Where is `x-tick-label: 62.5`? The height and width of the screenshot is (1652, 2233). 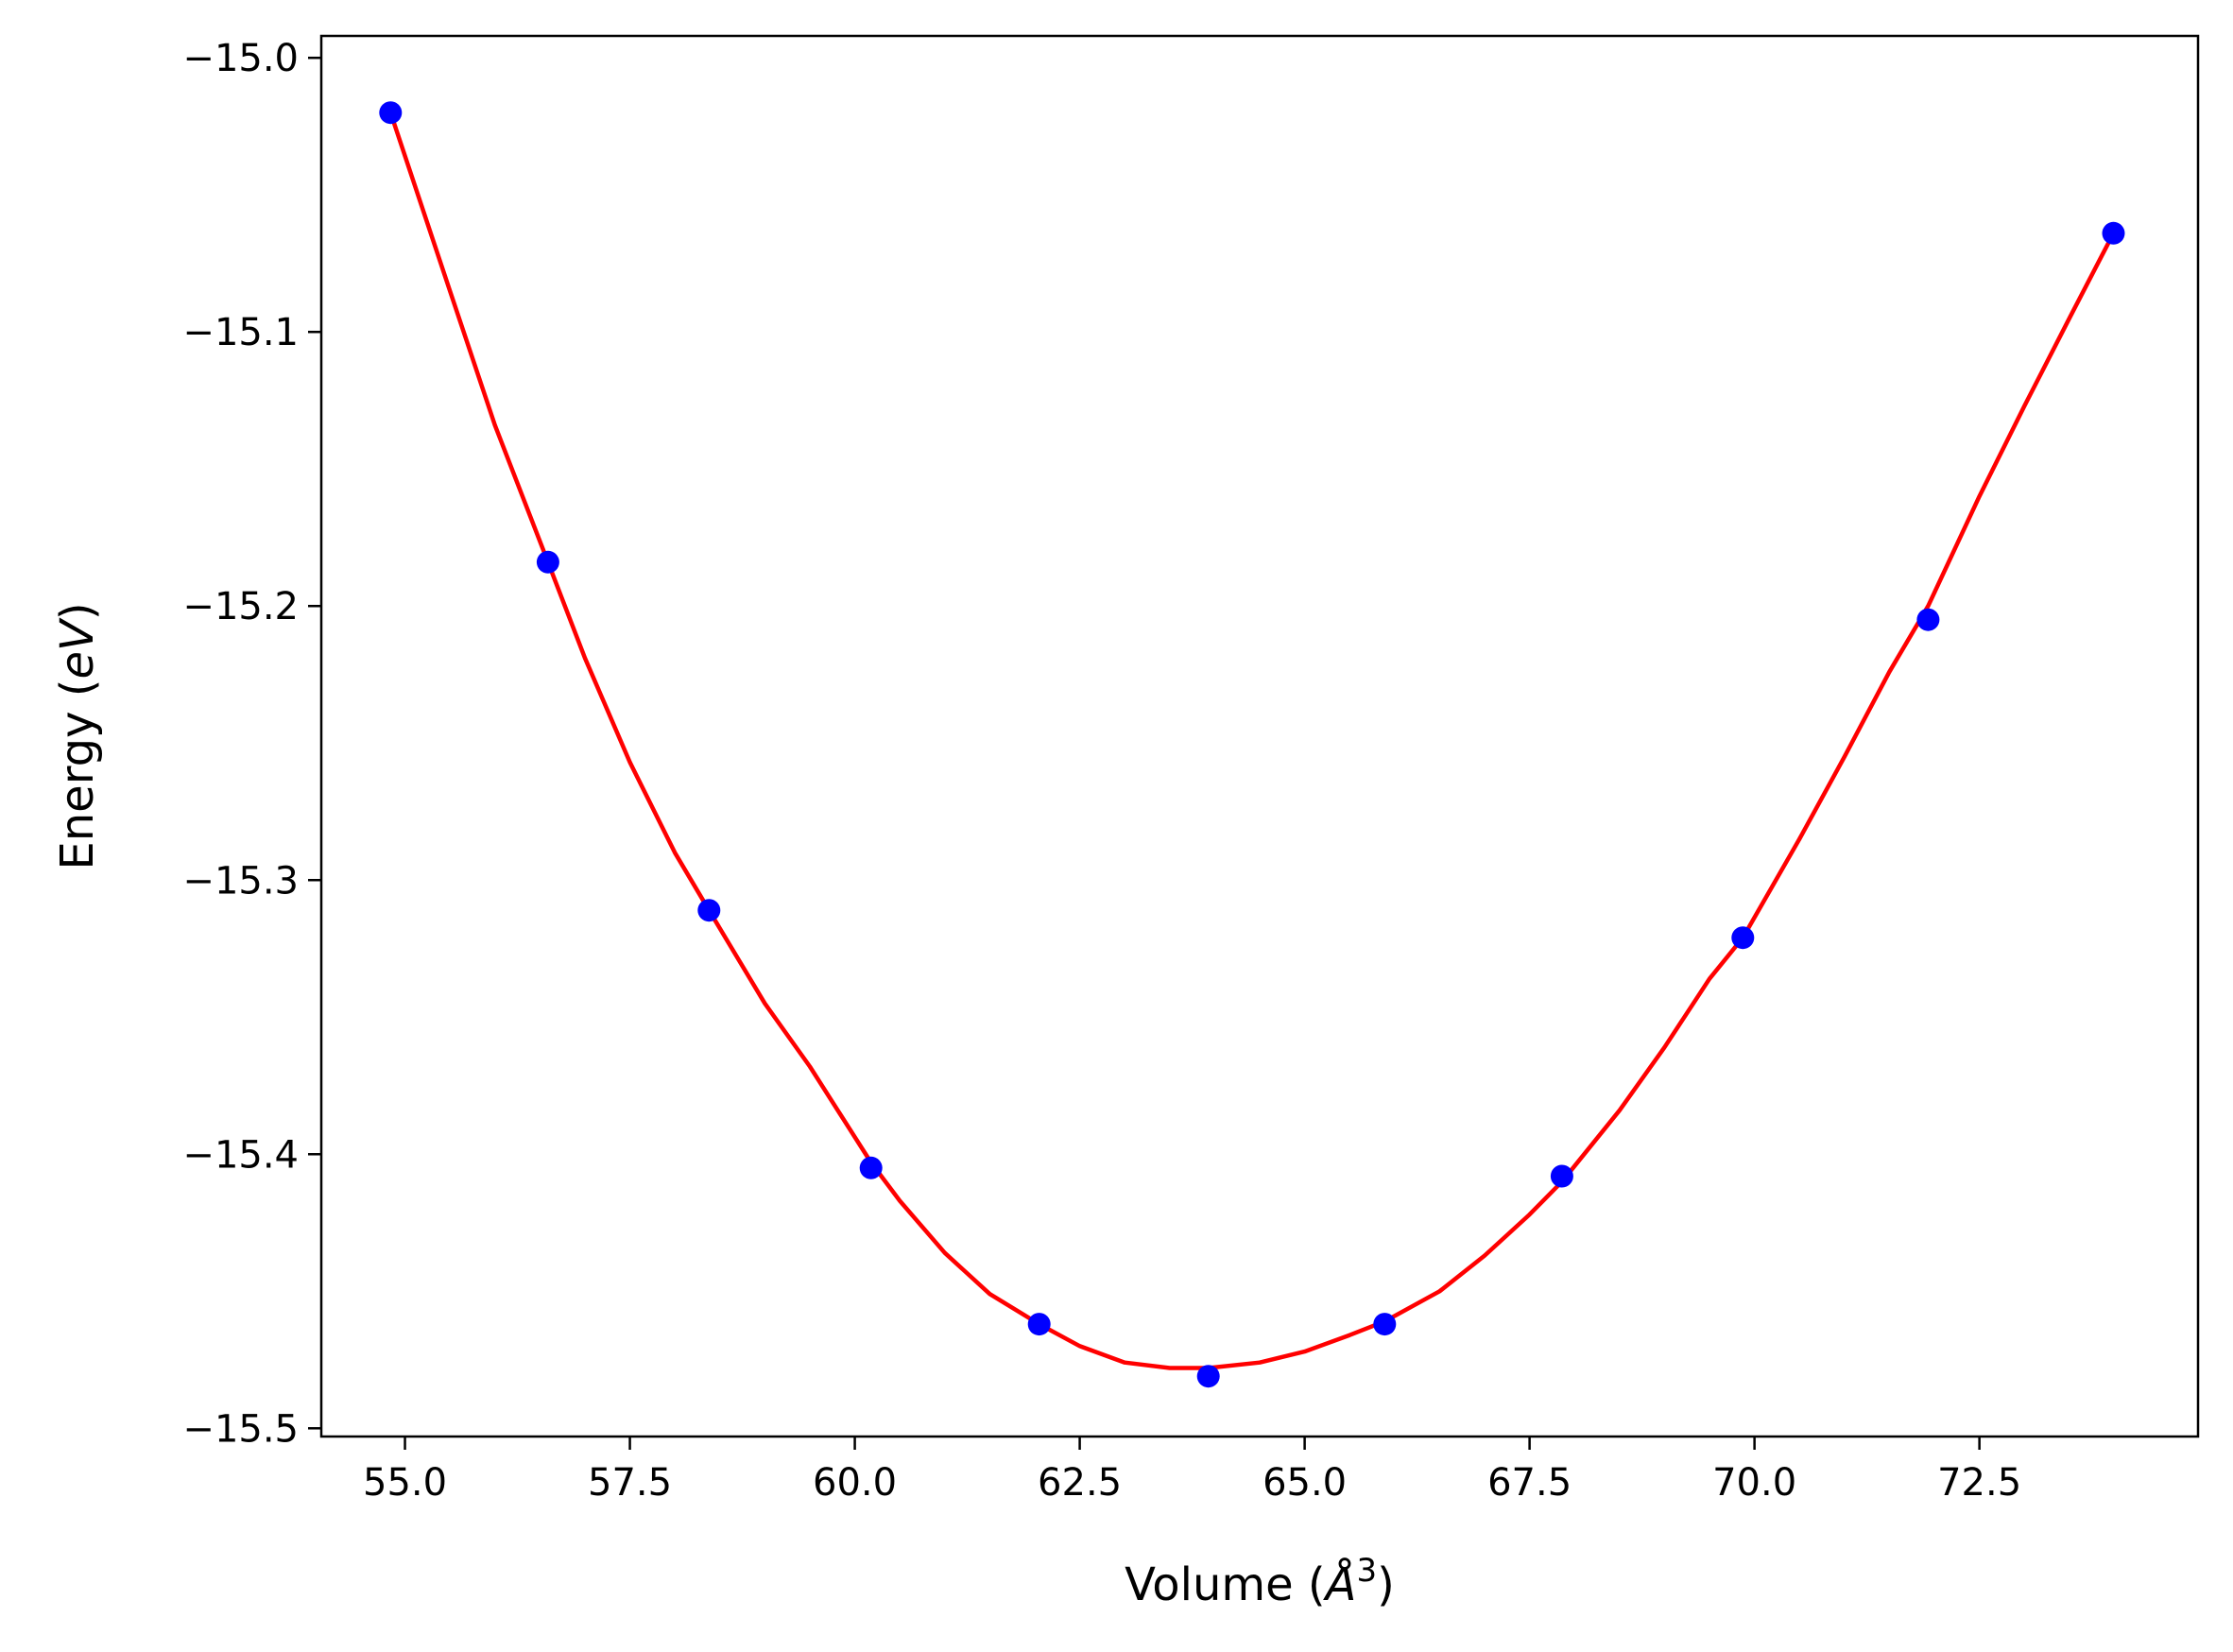
x-tick-label: 62.5 is located at coordinates (1080, 1483).